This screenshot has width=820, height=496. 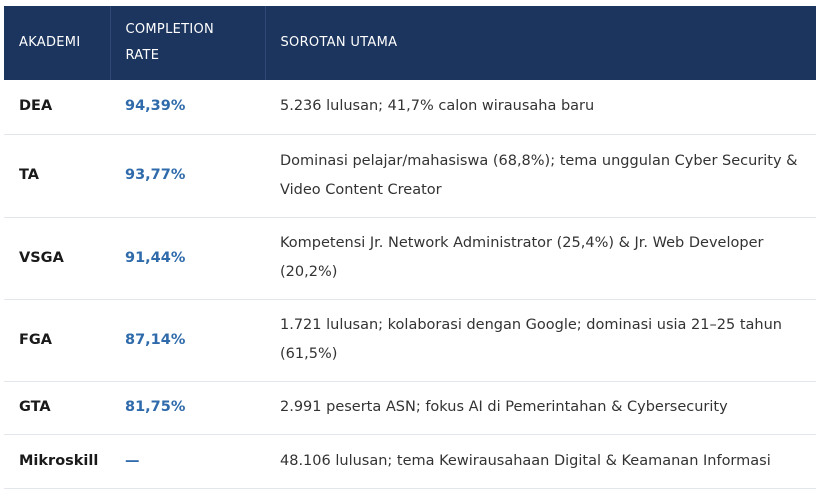 What do you see at coordinates (187, 258) in the screenshot?
I see `completion-rate: 91,44%` at bounding box center [187, 258].